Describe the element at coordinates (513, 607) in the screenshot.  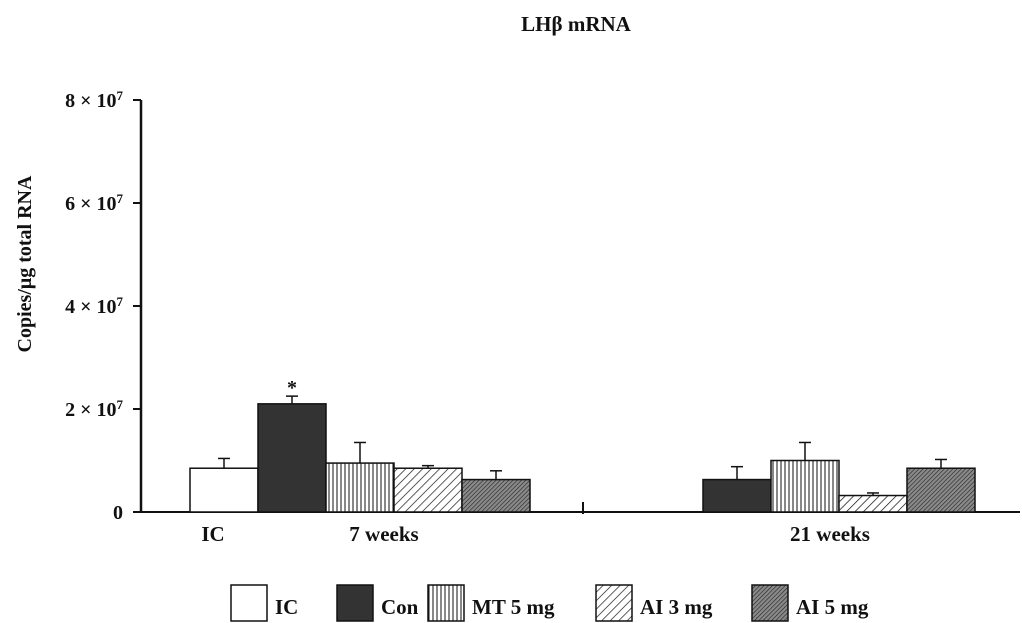
I see `legend-label-mt-5-mg: MT 5 mg` at that location.